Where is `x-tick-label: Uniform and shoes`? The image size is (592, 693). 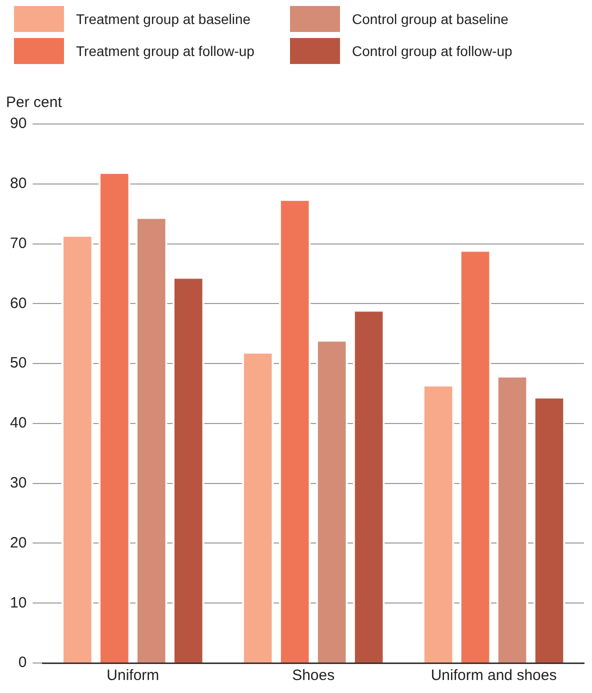
x-tick-label: Uniform and shoes is located at coordinates (493, 675).